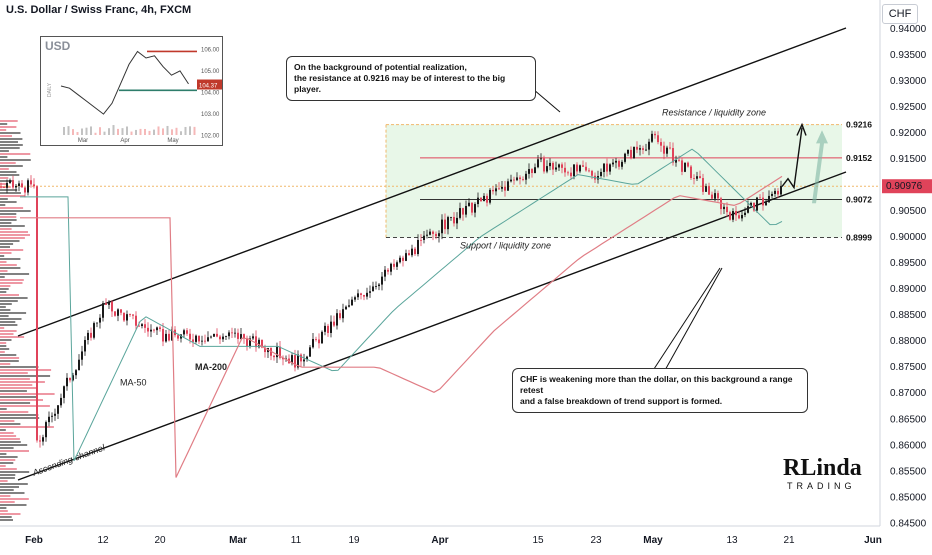  What do you see at coordinates (904, 186) in the screenshot?
I see `last-price-label: 0.90976` at bounding box center [904, 186].